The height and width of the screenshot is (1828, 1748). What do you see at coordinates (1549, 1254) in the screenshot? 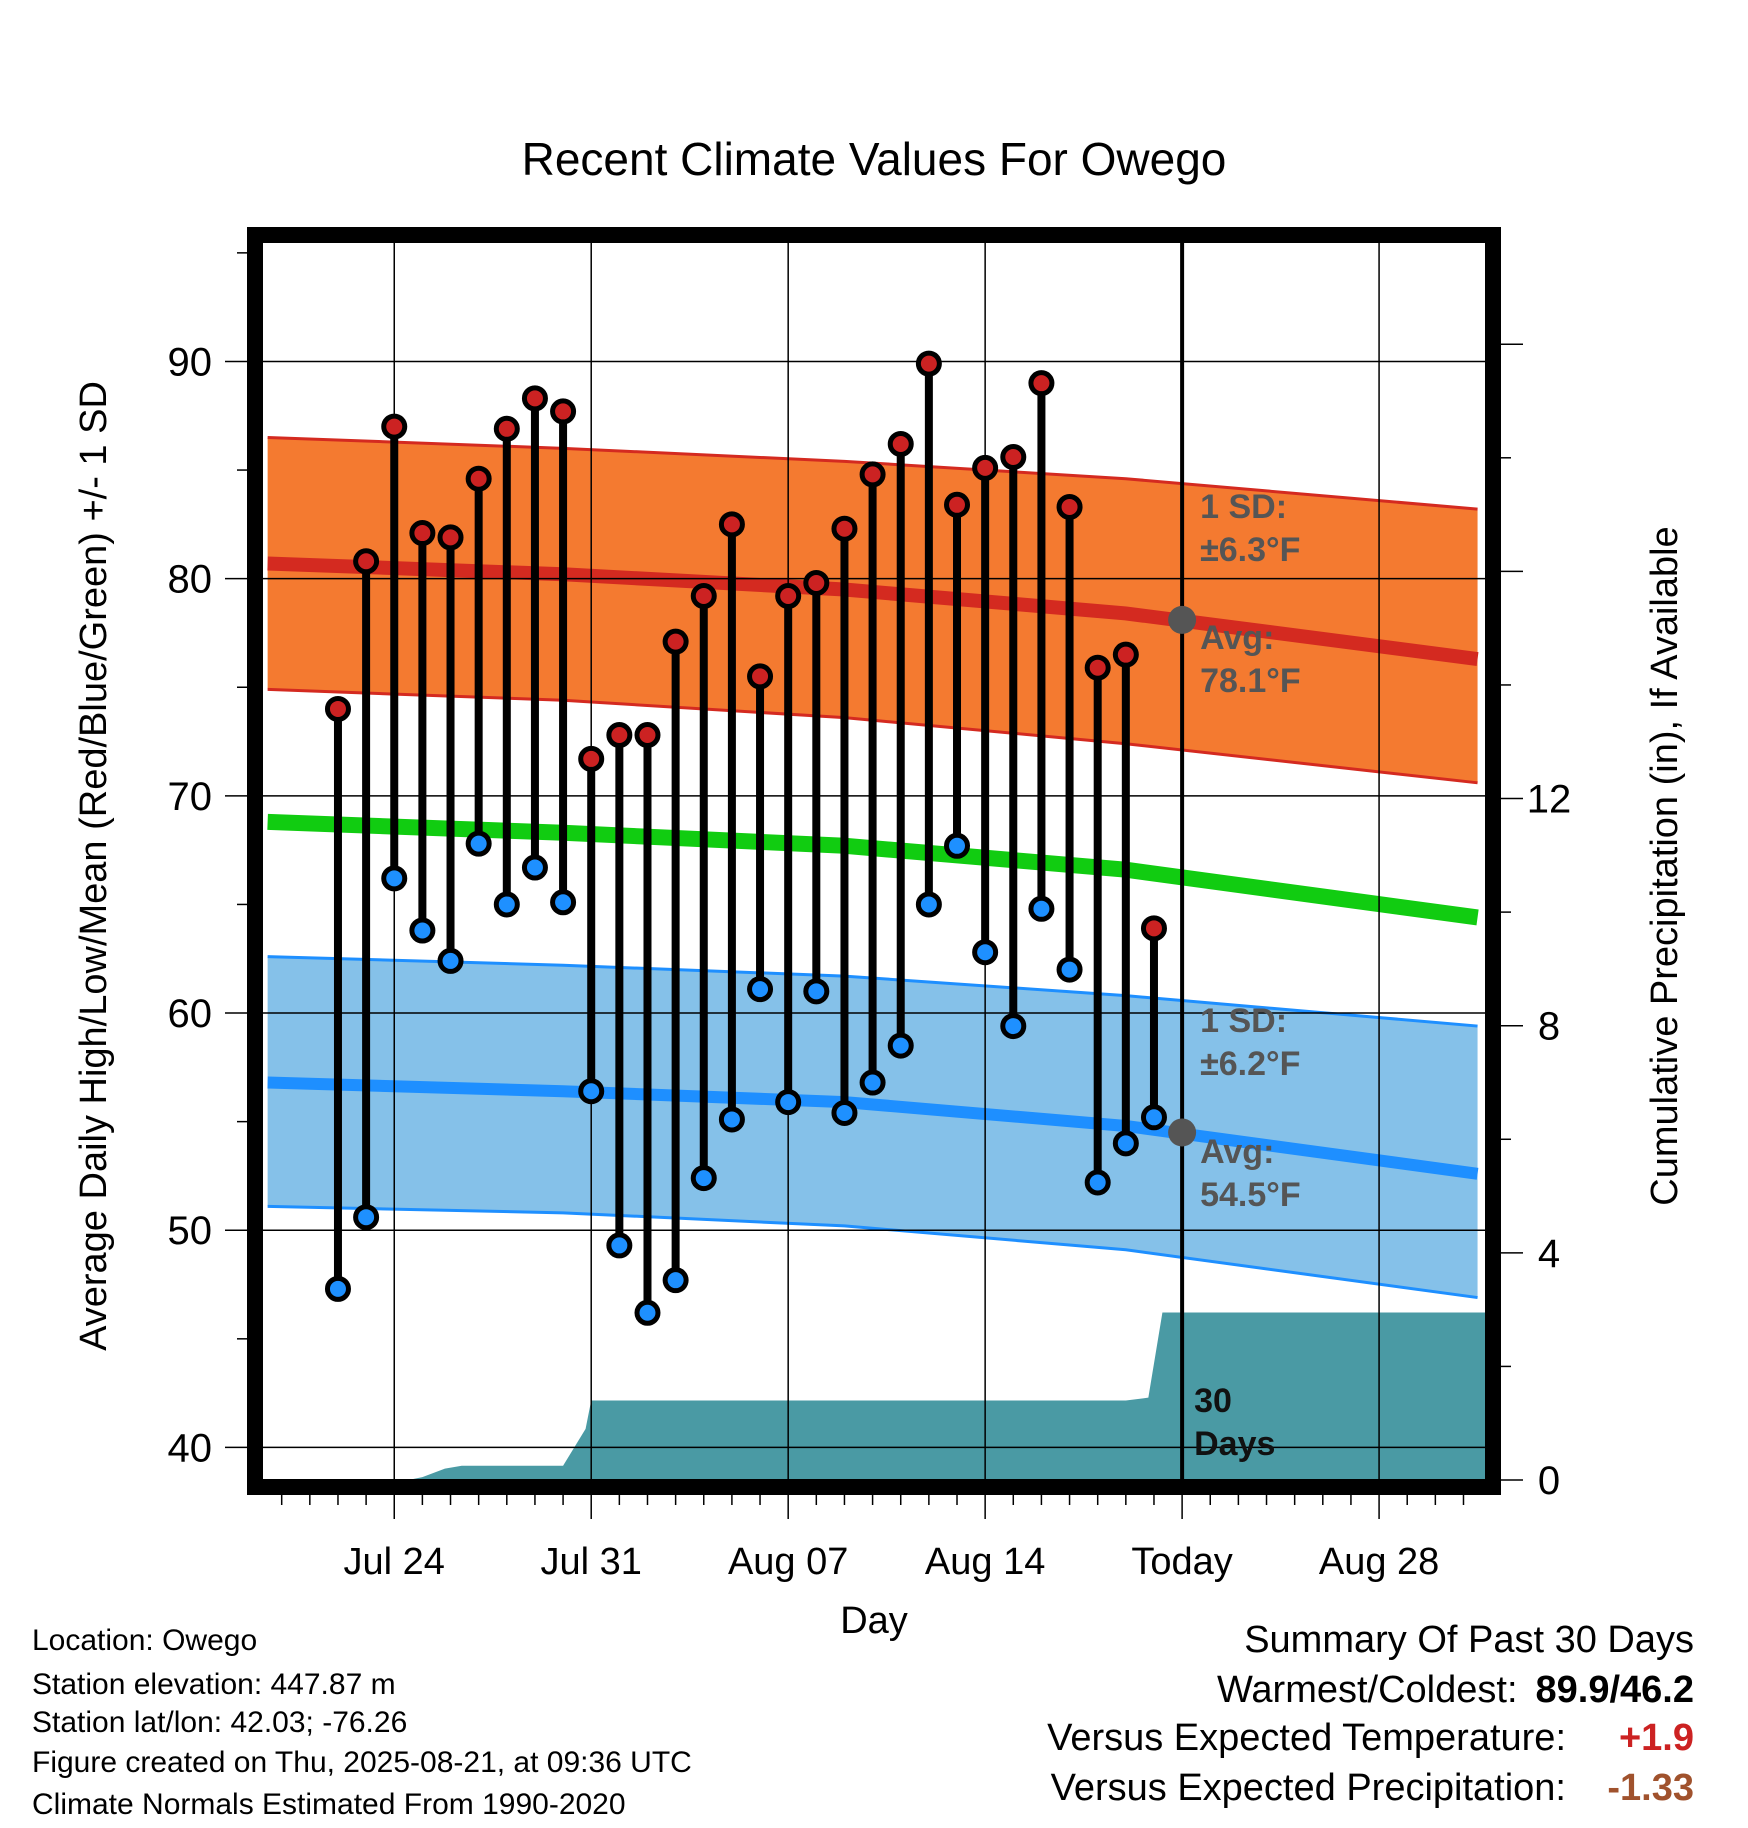
I see `y2-tick-label: 4` at bounding box center [1549, 1254].